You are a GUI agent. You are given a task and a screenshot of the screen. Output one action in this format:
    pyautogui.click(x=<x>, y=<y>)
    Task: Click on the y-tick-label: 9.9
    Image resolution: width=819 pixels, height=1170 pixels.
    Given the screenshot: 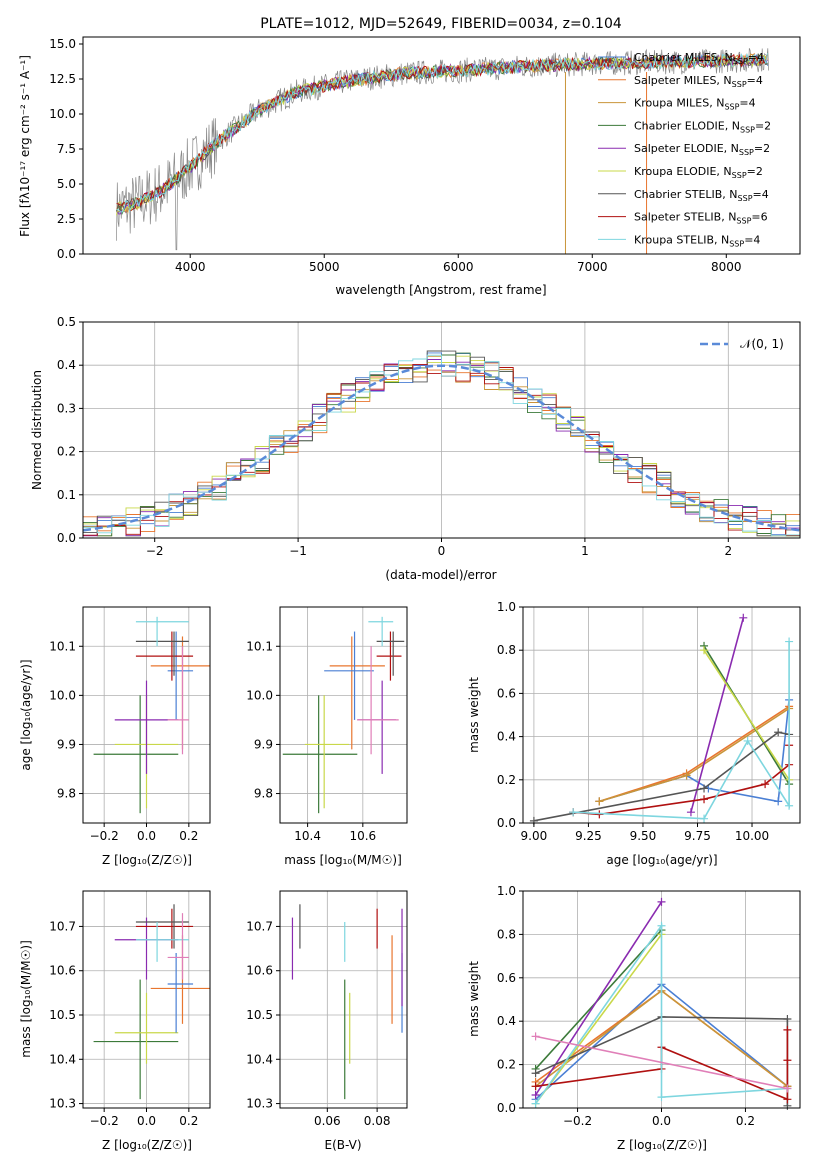 What is the action you would take?
    pyautogui.click(x=66, y=744)
    